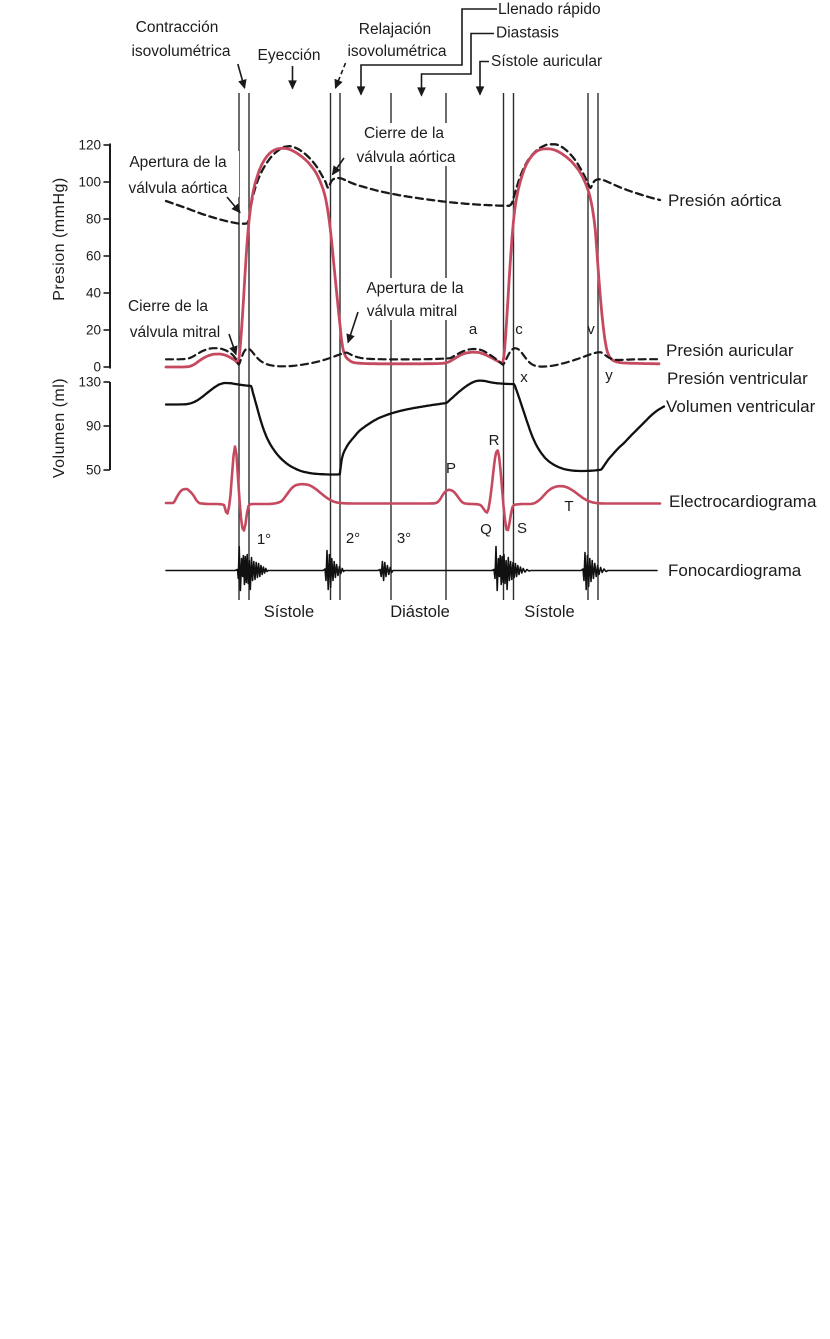 The width and height of the screenshot is (830, 1339). I want to click on curve-volumen, so click(415, 427).